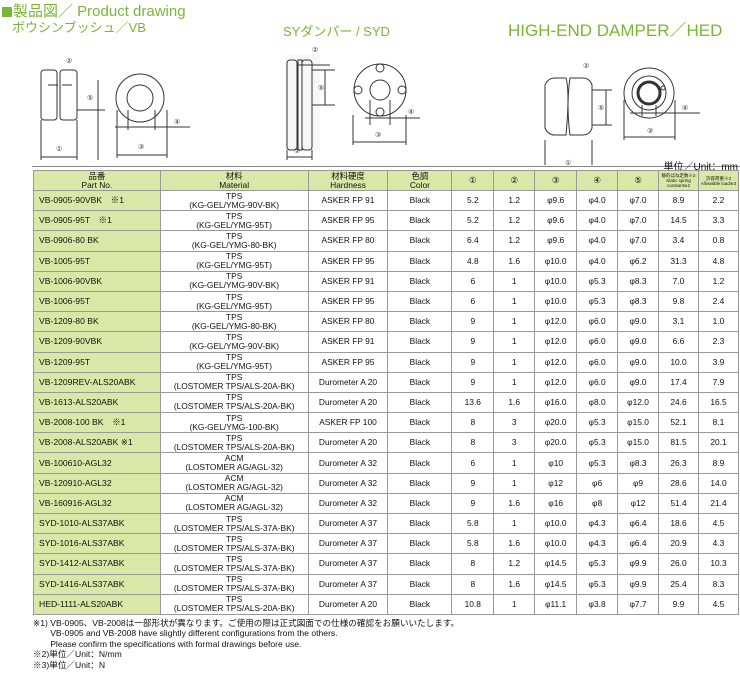 The width and height of the screenshot is (740, 682). I want to click on cell-material: TPS (KG-GEL/YMG-90V-BK), so click(234, 200).